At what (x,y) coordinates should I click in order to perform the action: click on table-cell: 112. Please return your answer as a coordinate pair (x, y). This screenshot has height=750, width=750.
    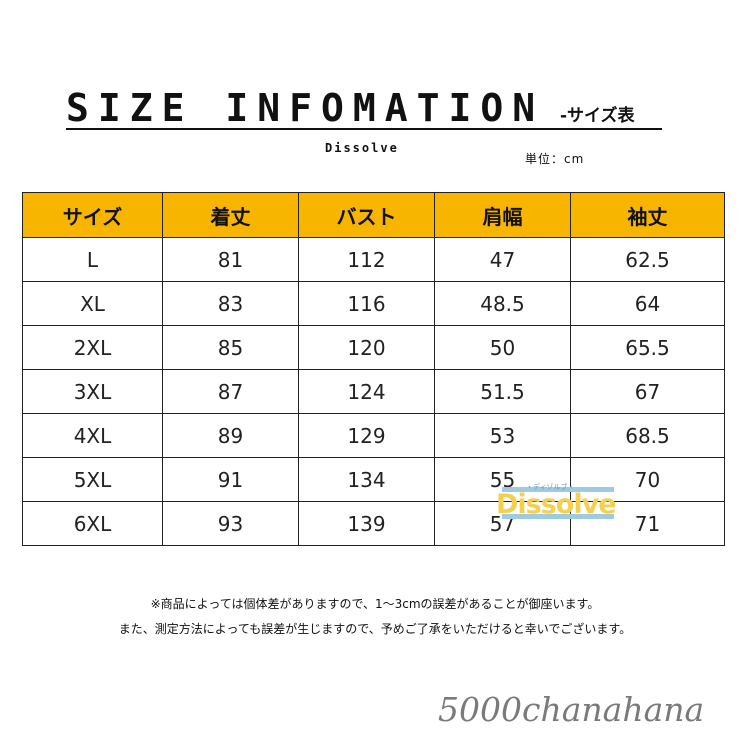
    Looking at the image, I should click on (366, 259).